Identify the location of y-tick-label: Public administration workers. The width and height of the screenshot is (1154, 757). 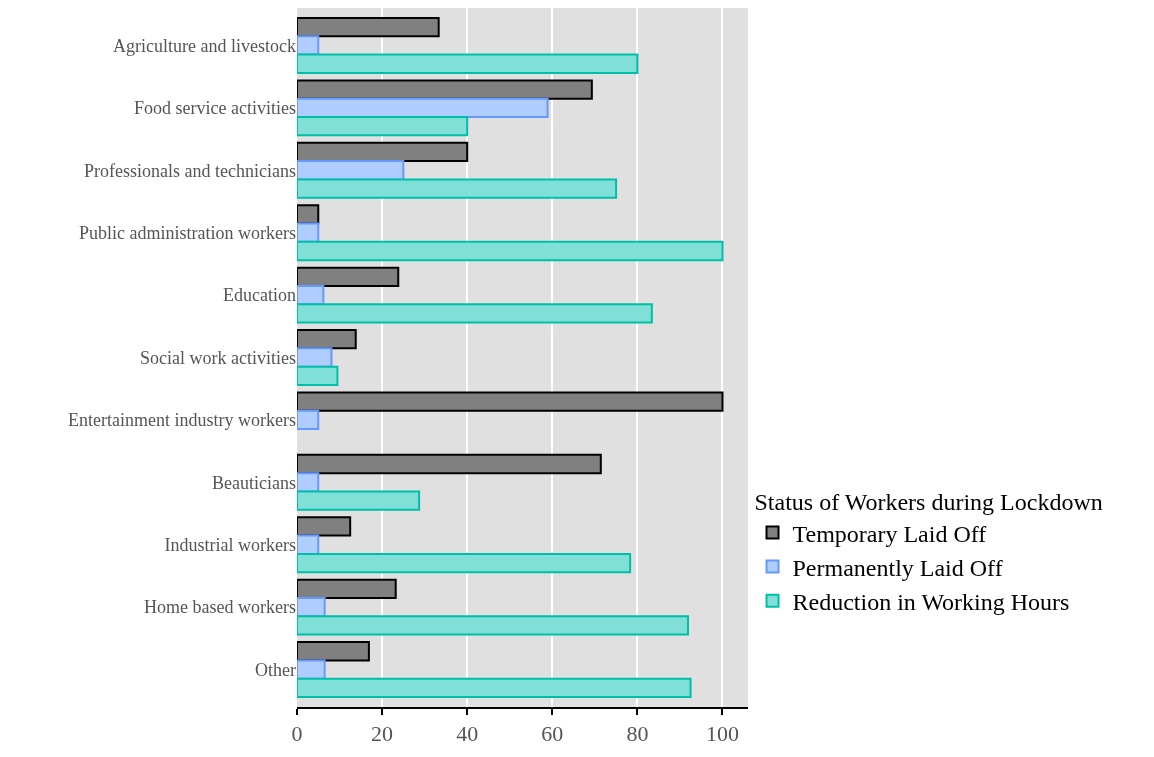
(187, 232).